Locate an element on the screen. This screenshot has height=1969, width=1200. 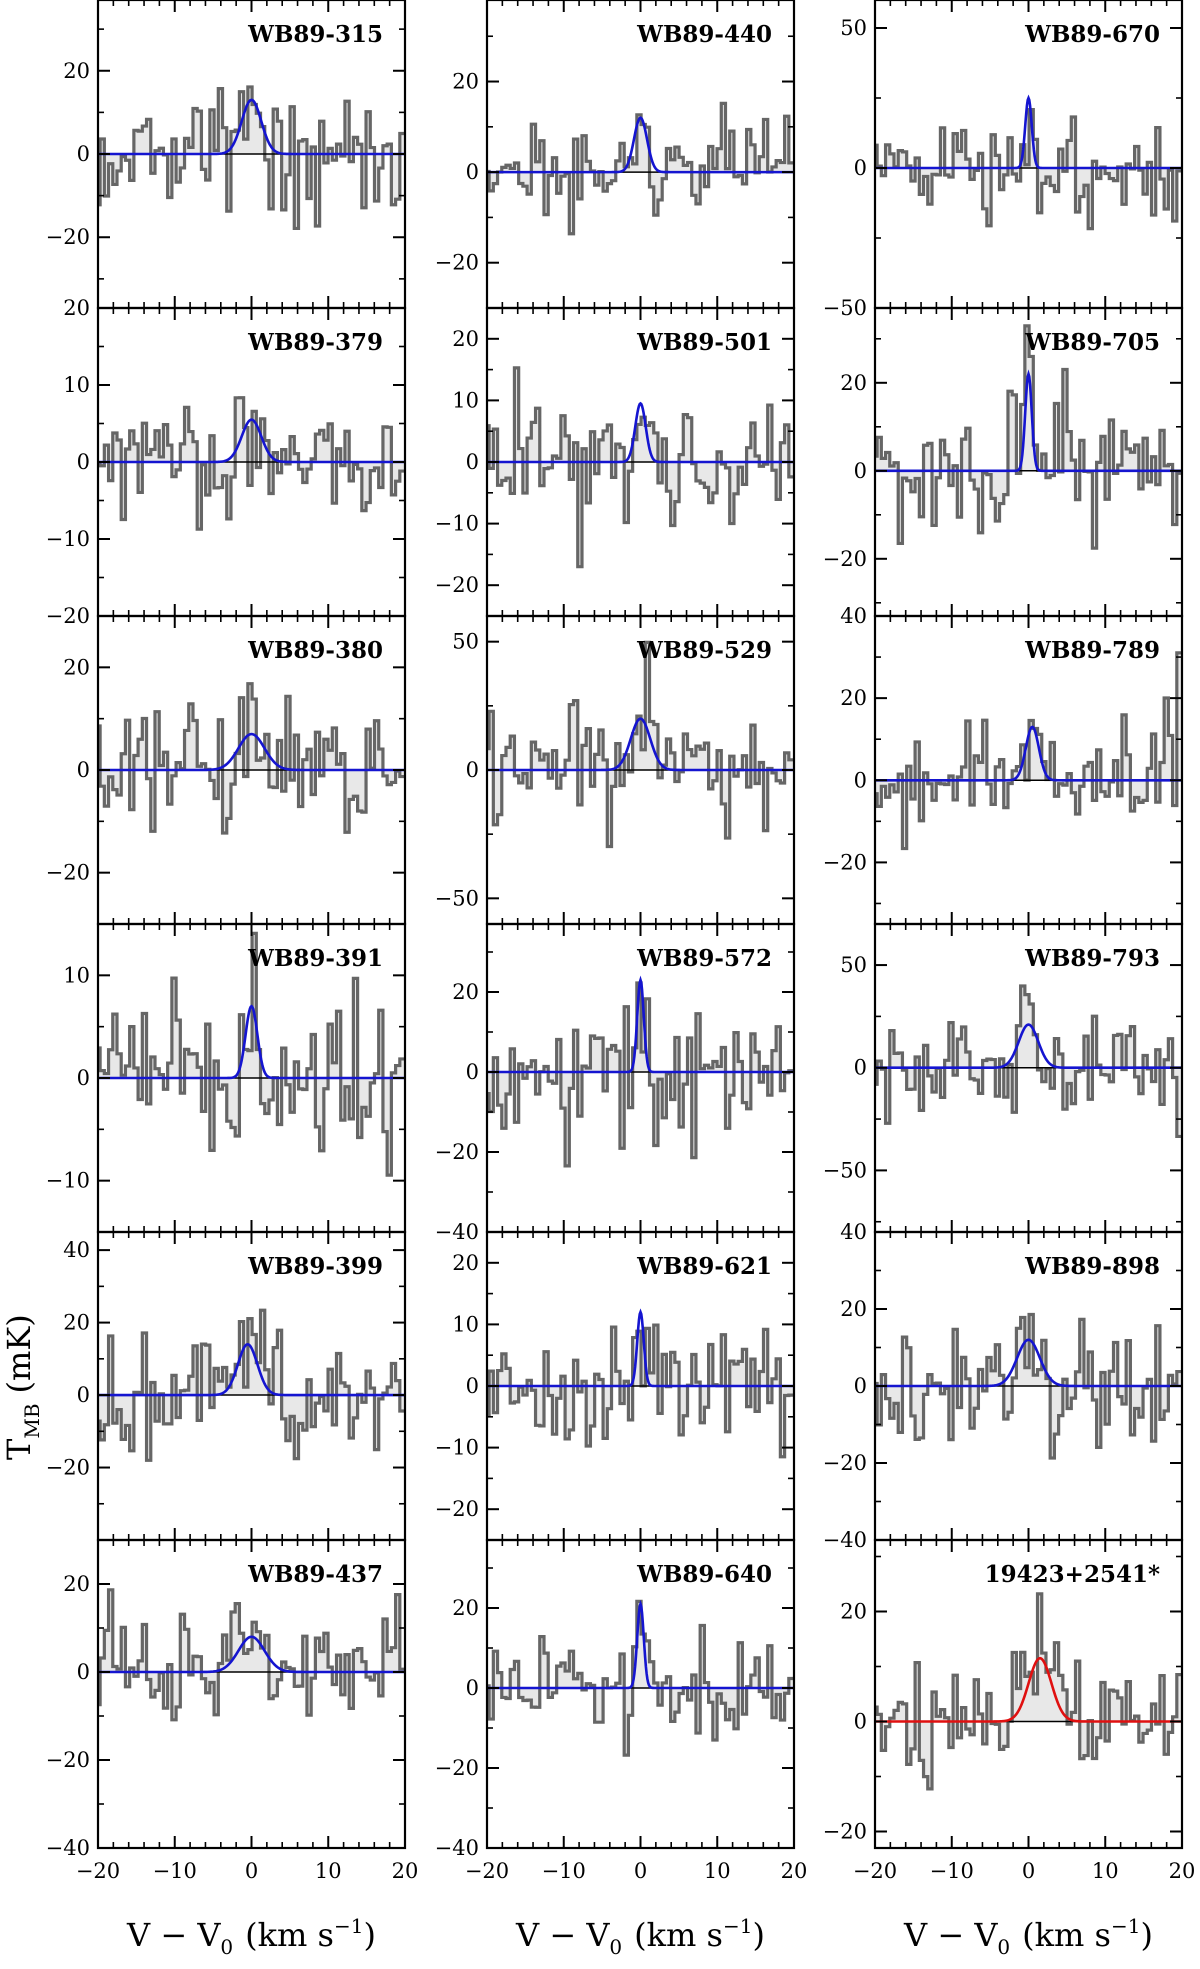
panel-title: WB89-793 is located at coordinates (1092, 958).